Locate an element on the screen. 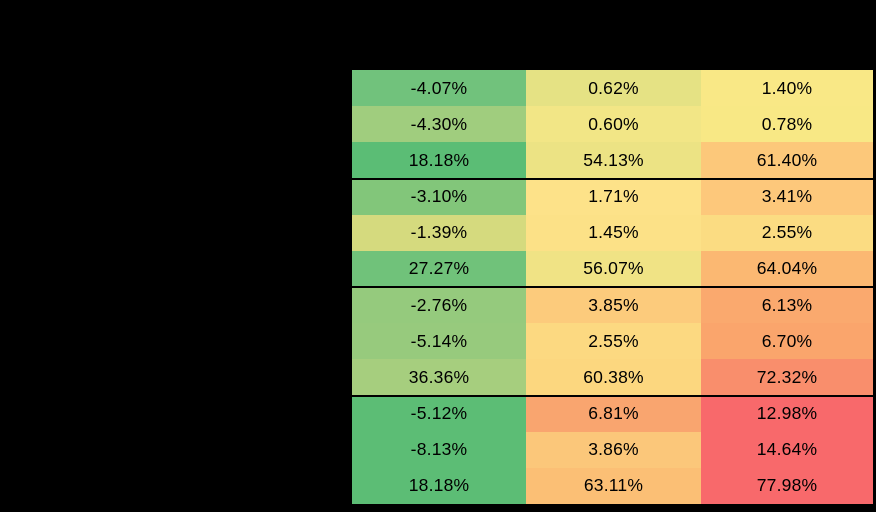  heatmap-cell: 0.62% is located at coordinates (613, 88).